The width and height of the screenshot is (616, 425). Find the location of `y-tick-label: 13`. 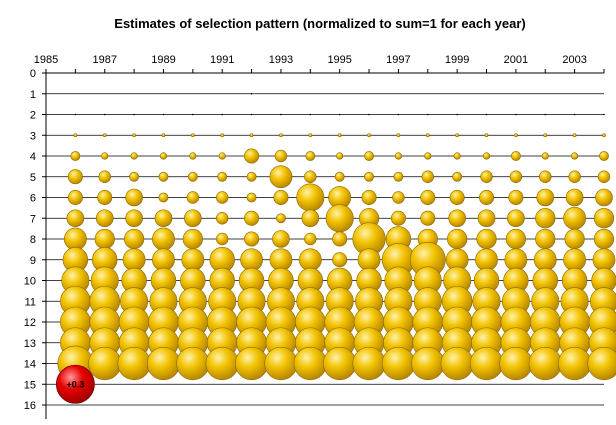

y-tick-label: 13 is located at coordinates (30, 344).